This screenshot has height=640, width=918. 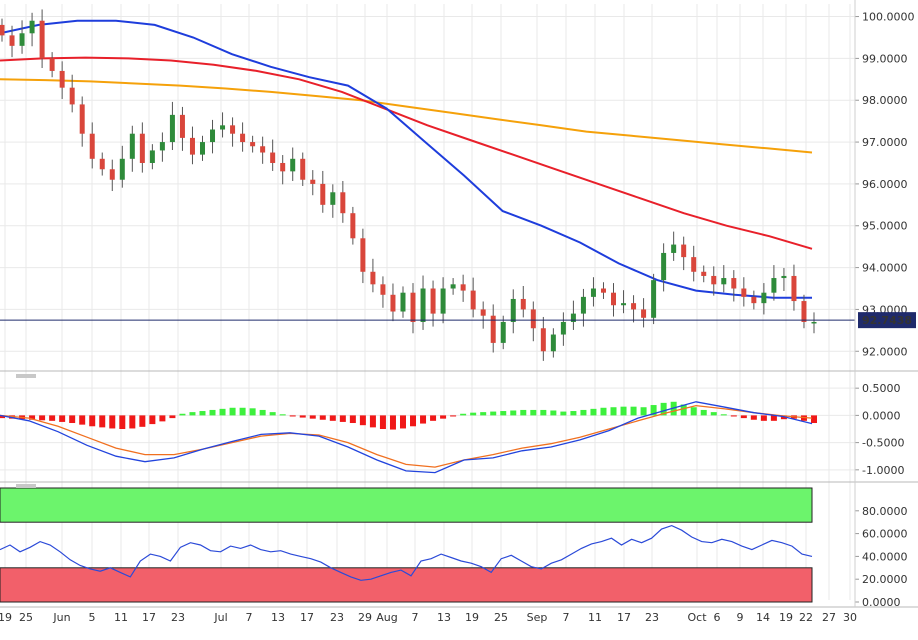 I want to click on x-tick-label: 29, so click(x=365, y=617).